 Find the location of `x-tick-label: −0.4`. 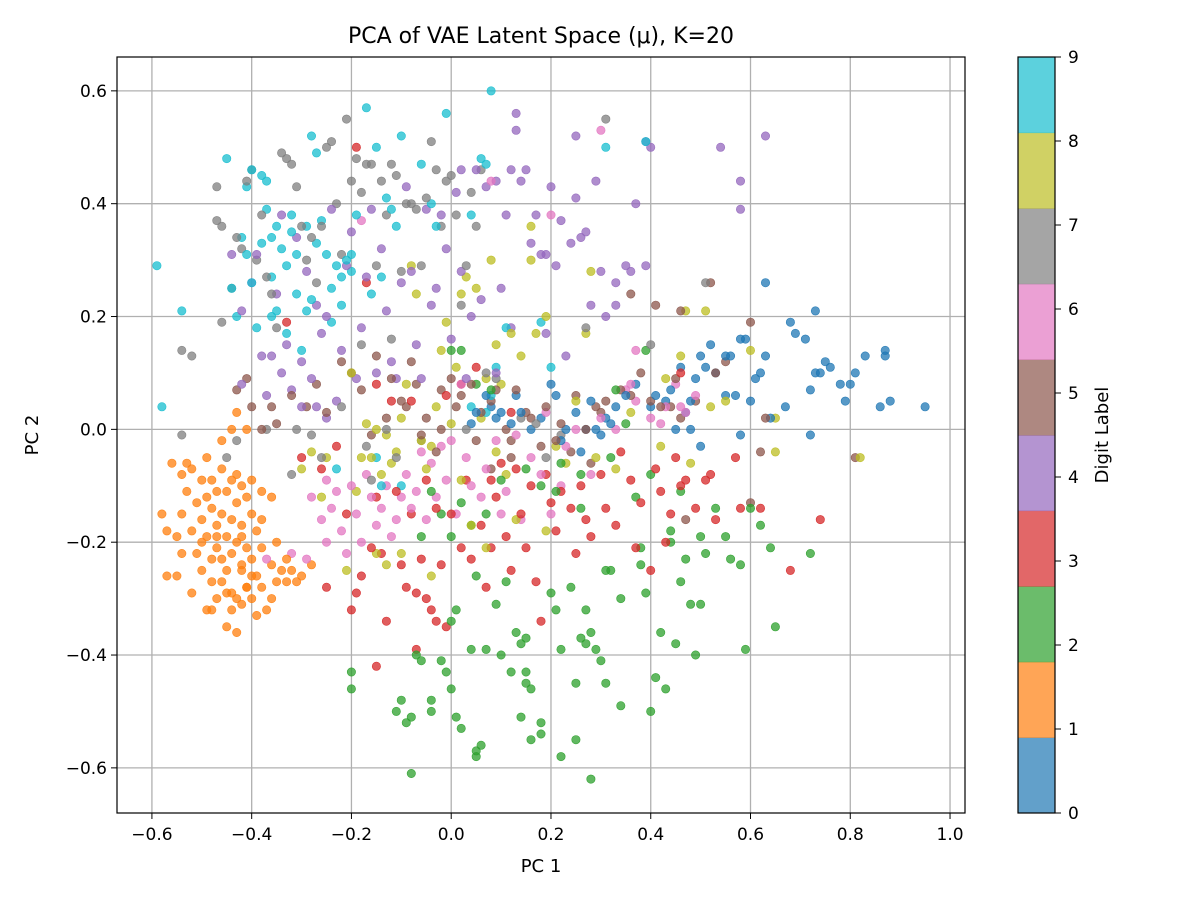

x-tick-label: −0.4 is located at coordinates (251, 835).